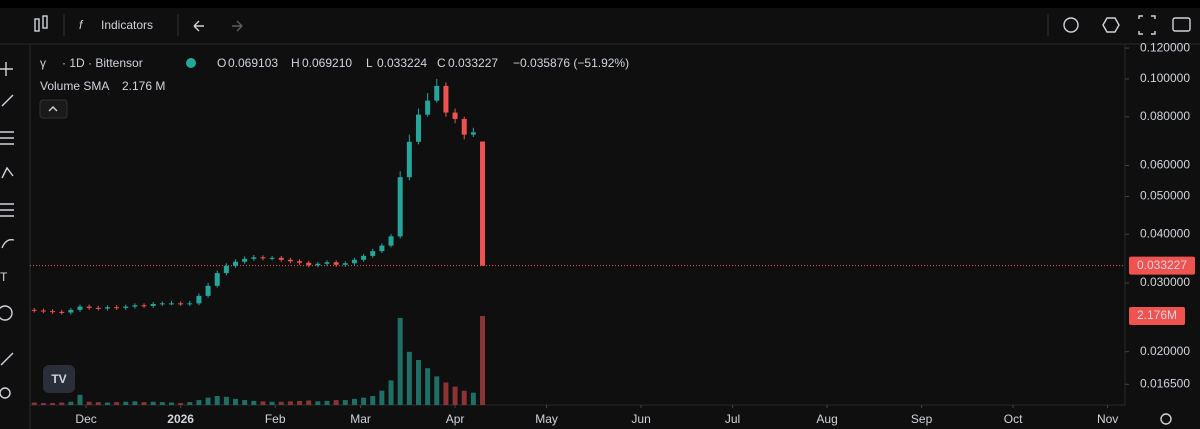  Describe the element at coordinates (7, 210) in the screenshot. I see `projection-tool` at that location.